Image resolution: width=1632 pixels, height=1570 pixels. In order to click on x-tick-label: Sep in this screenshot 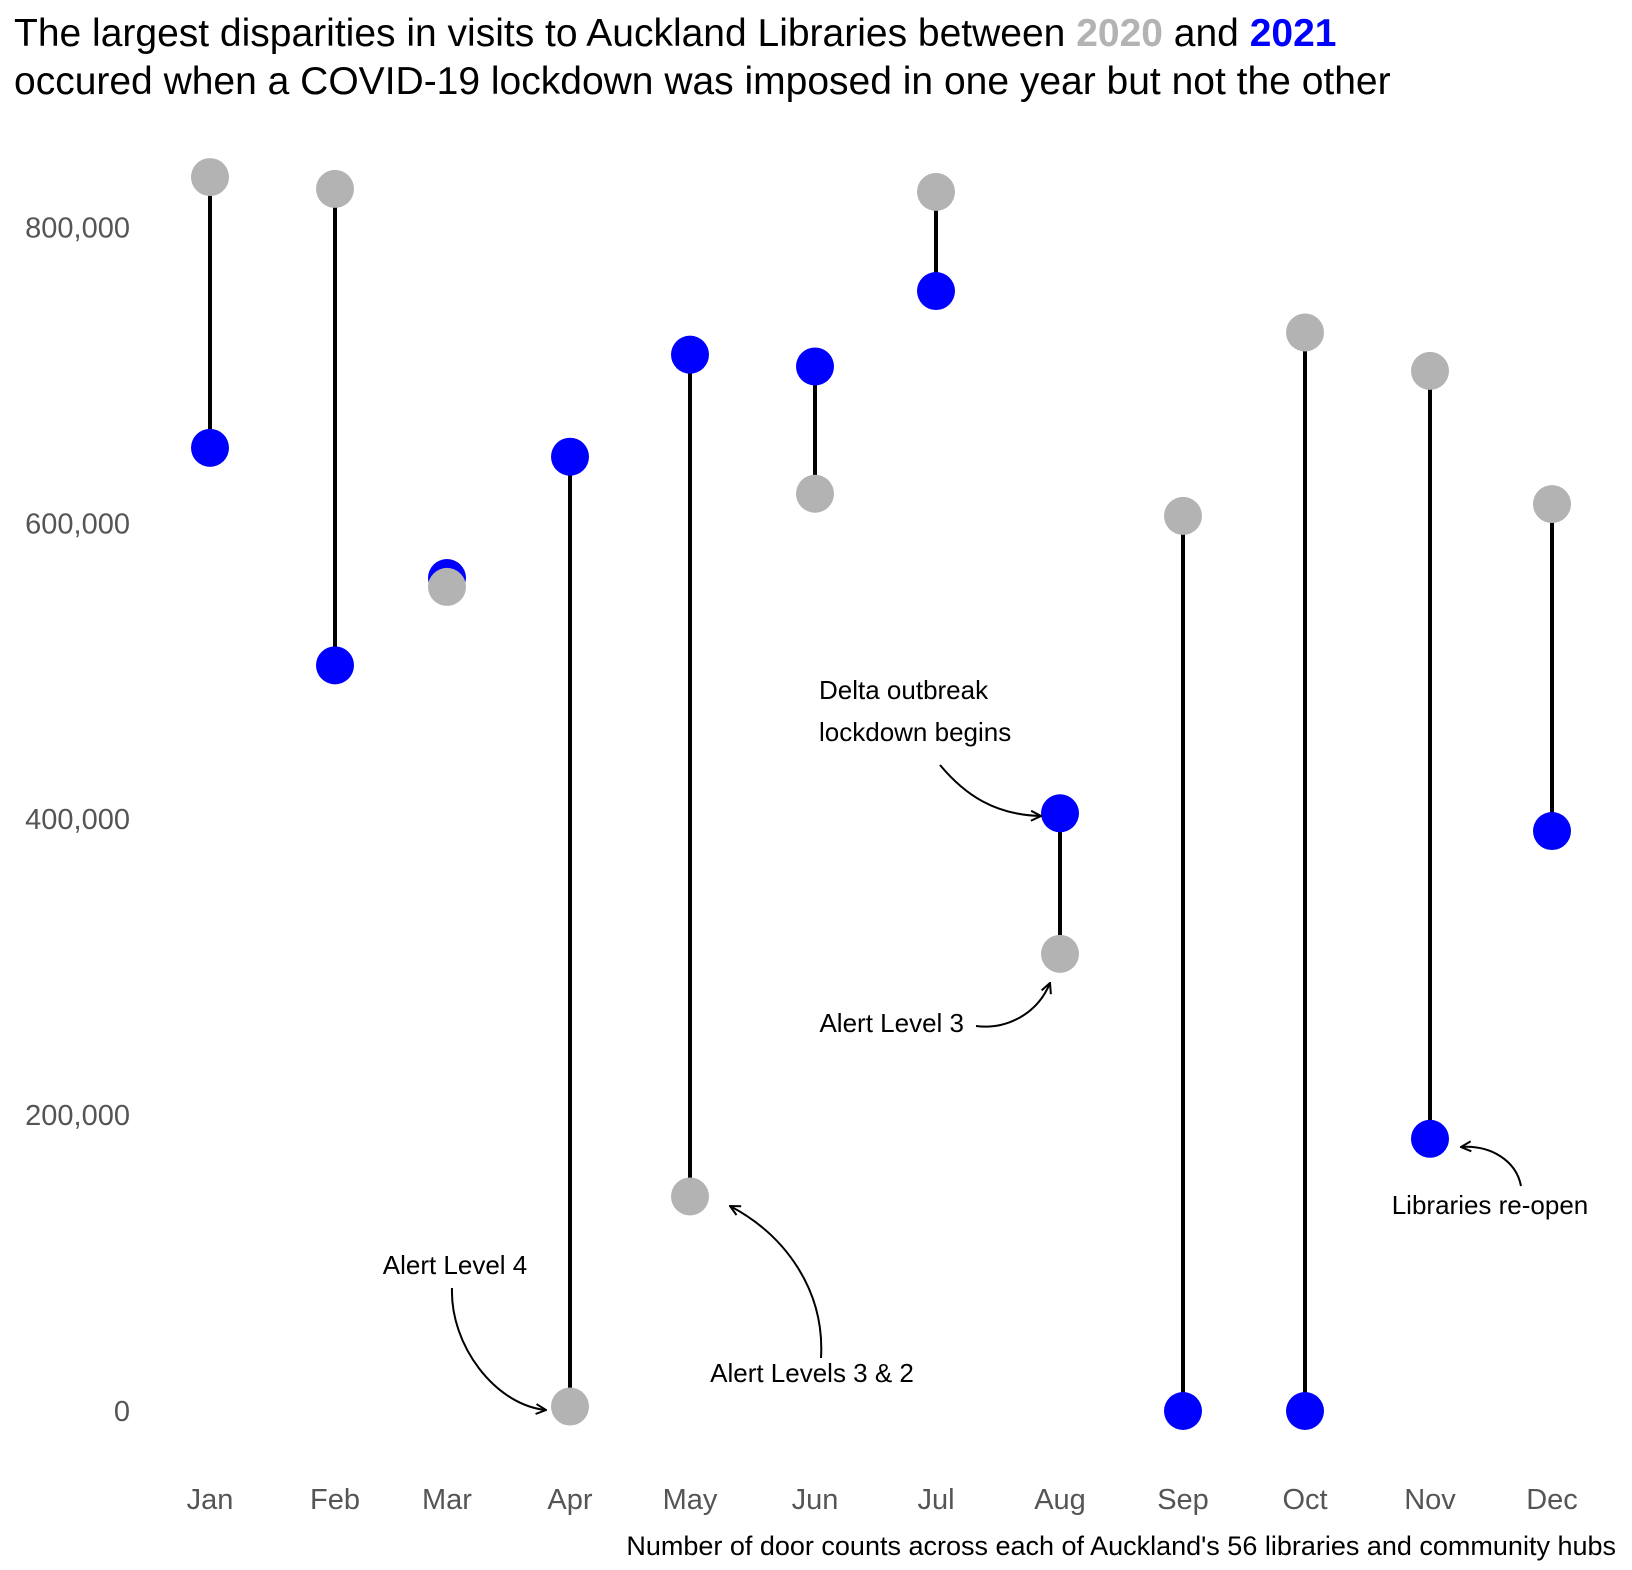, I will do `click(1183, 1500)`.